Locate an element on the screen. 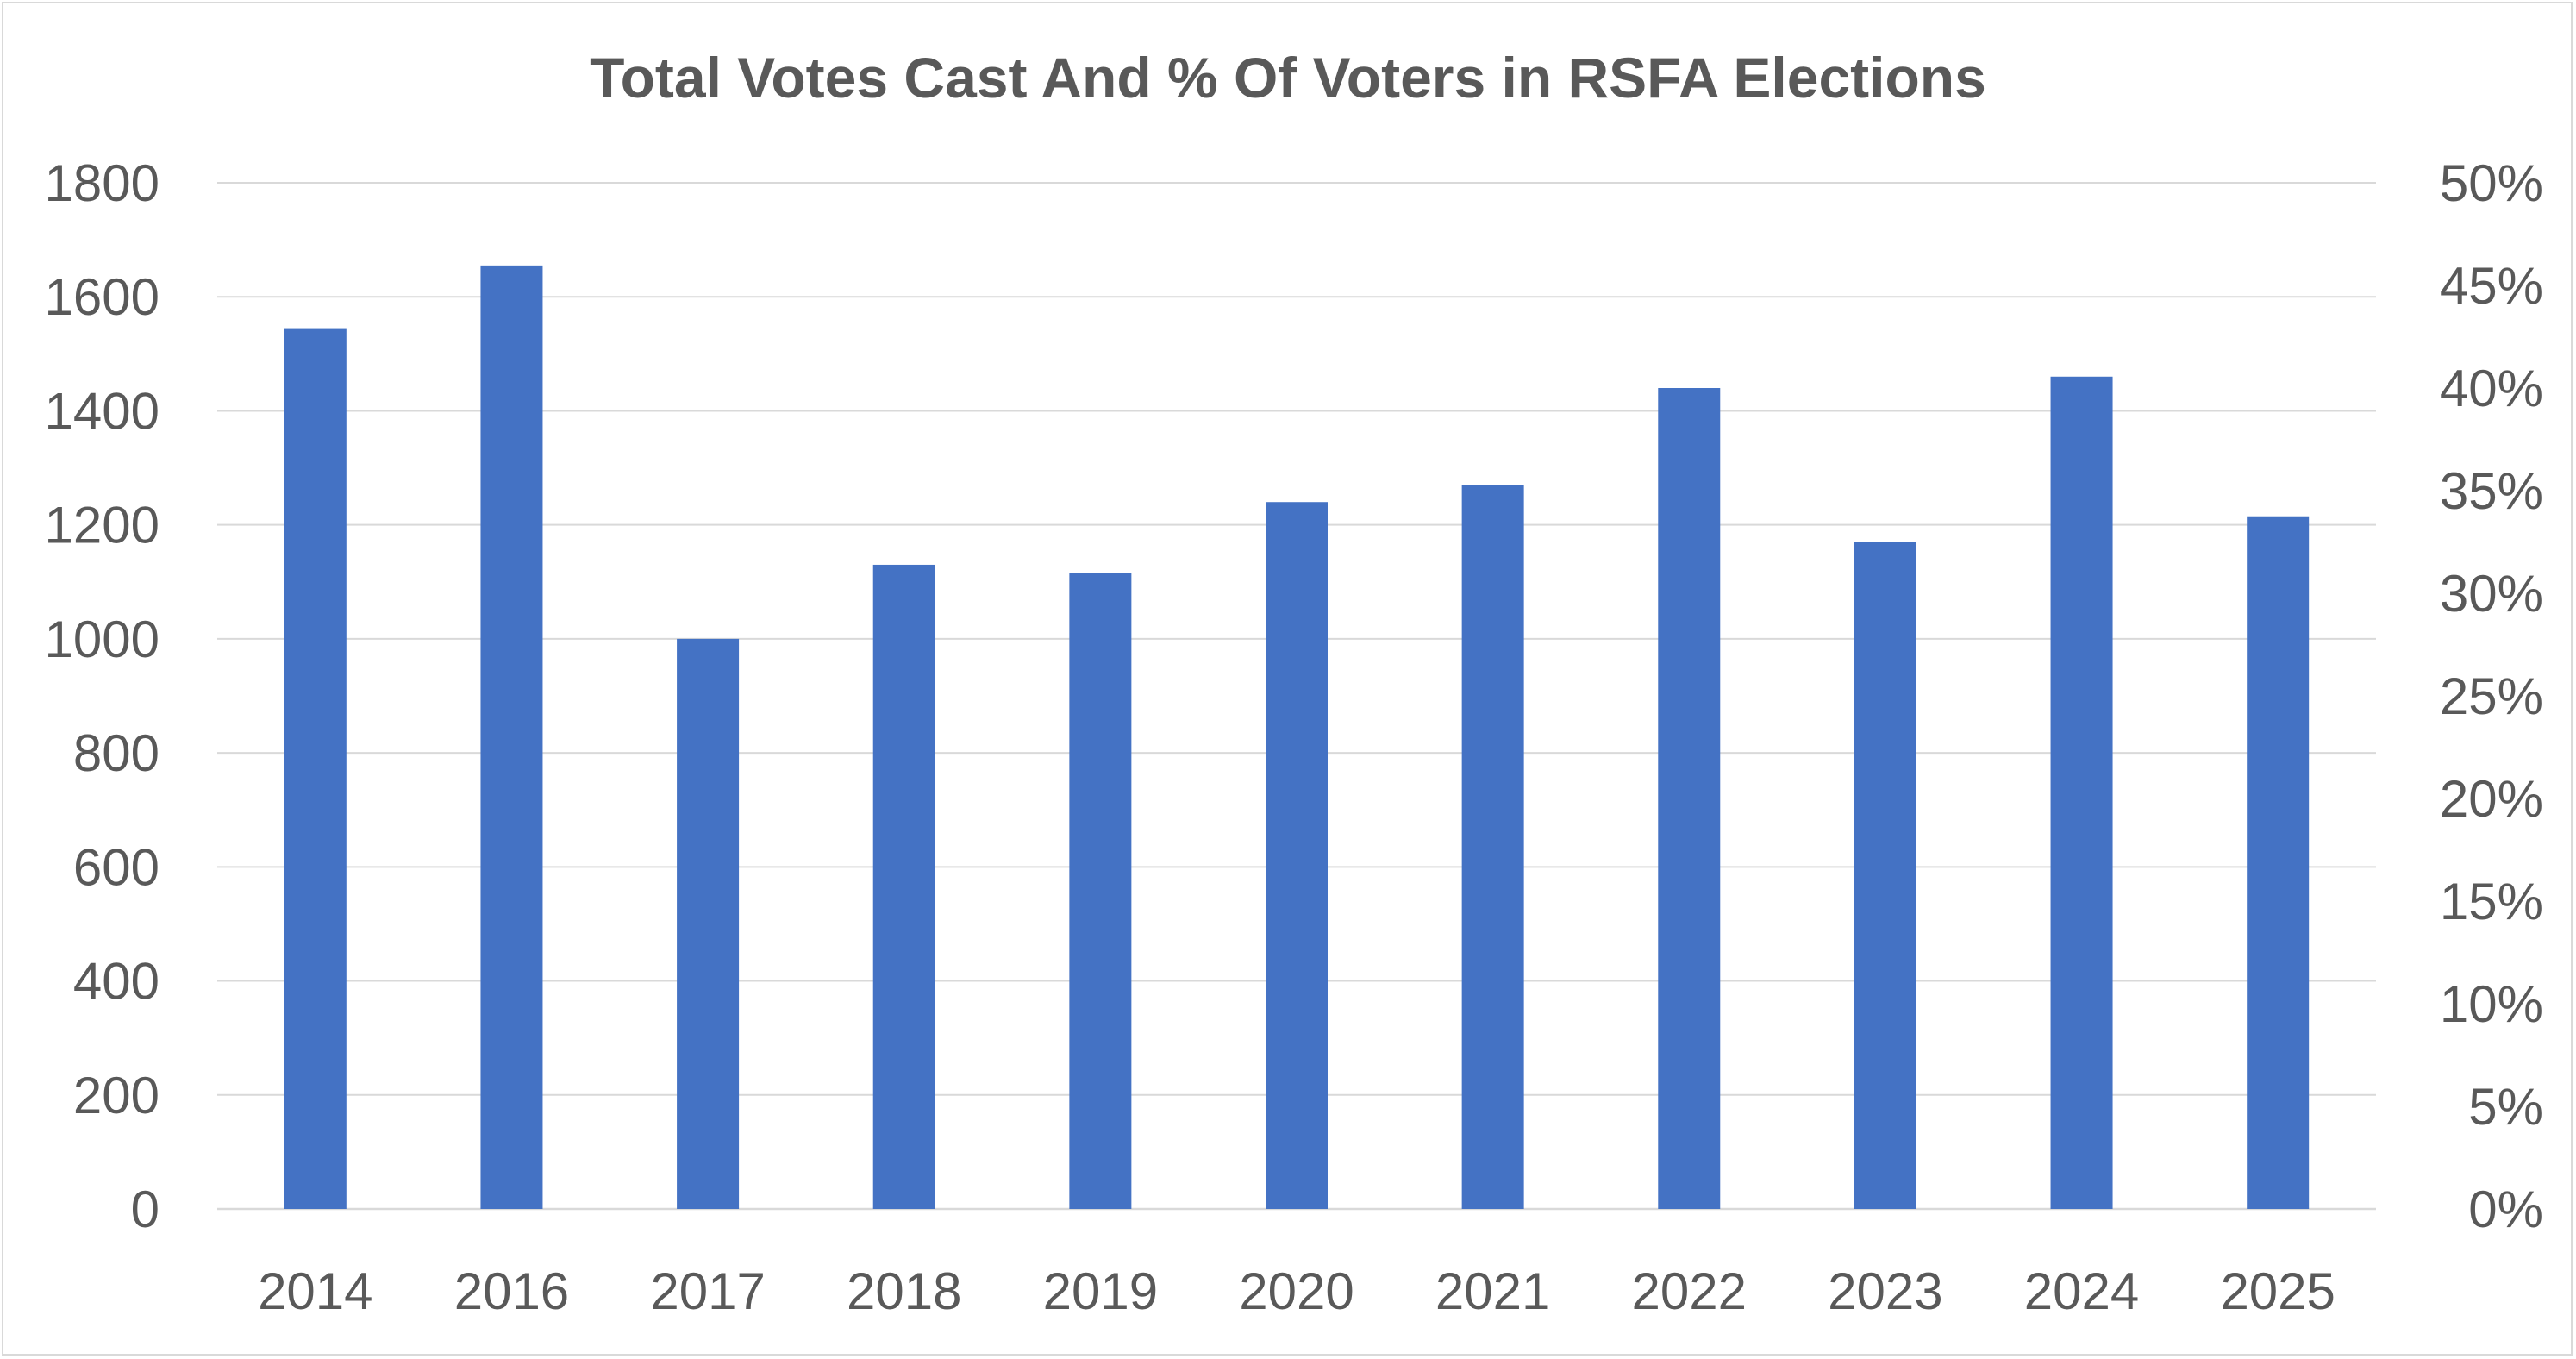 This screenshot has height=1359, width=2576. x-tick-label: 2024 is located at coordinates (2081, 1291).